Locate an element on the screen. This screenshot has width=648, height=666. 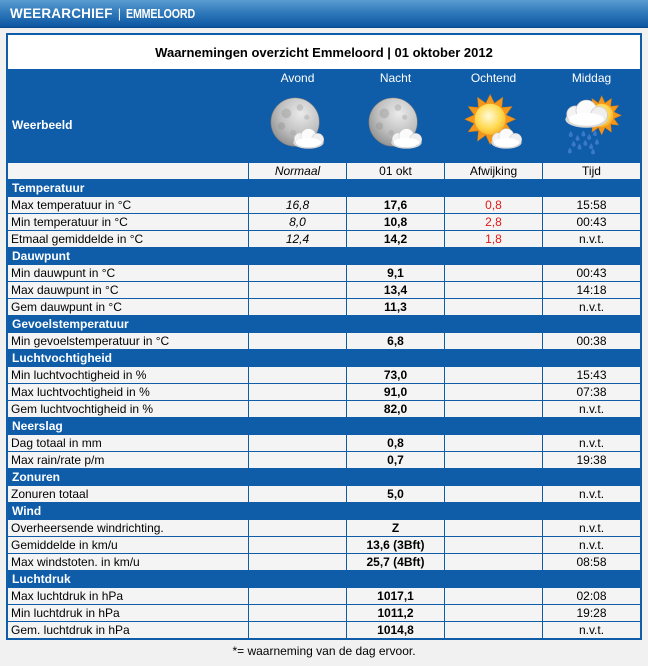
cell-value: 9,1 is located at coordinates (395, 273).